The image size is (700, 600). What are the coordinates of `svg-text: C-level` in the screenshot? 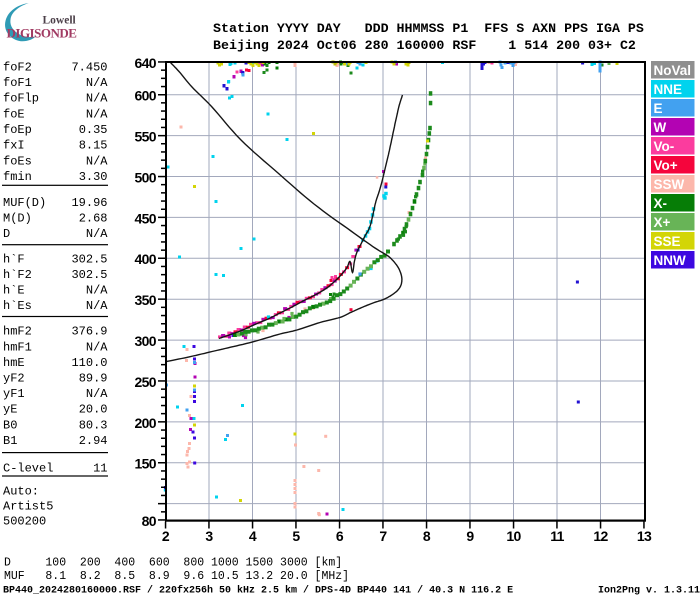 It's located at (28, 469).